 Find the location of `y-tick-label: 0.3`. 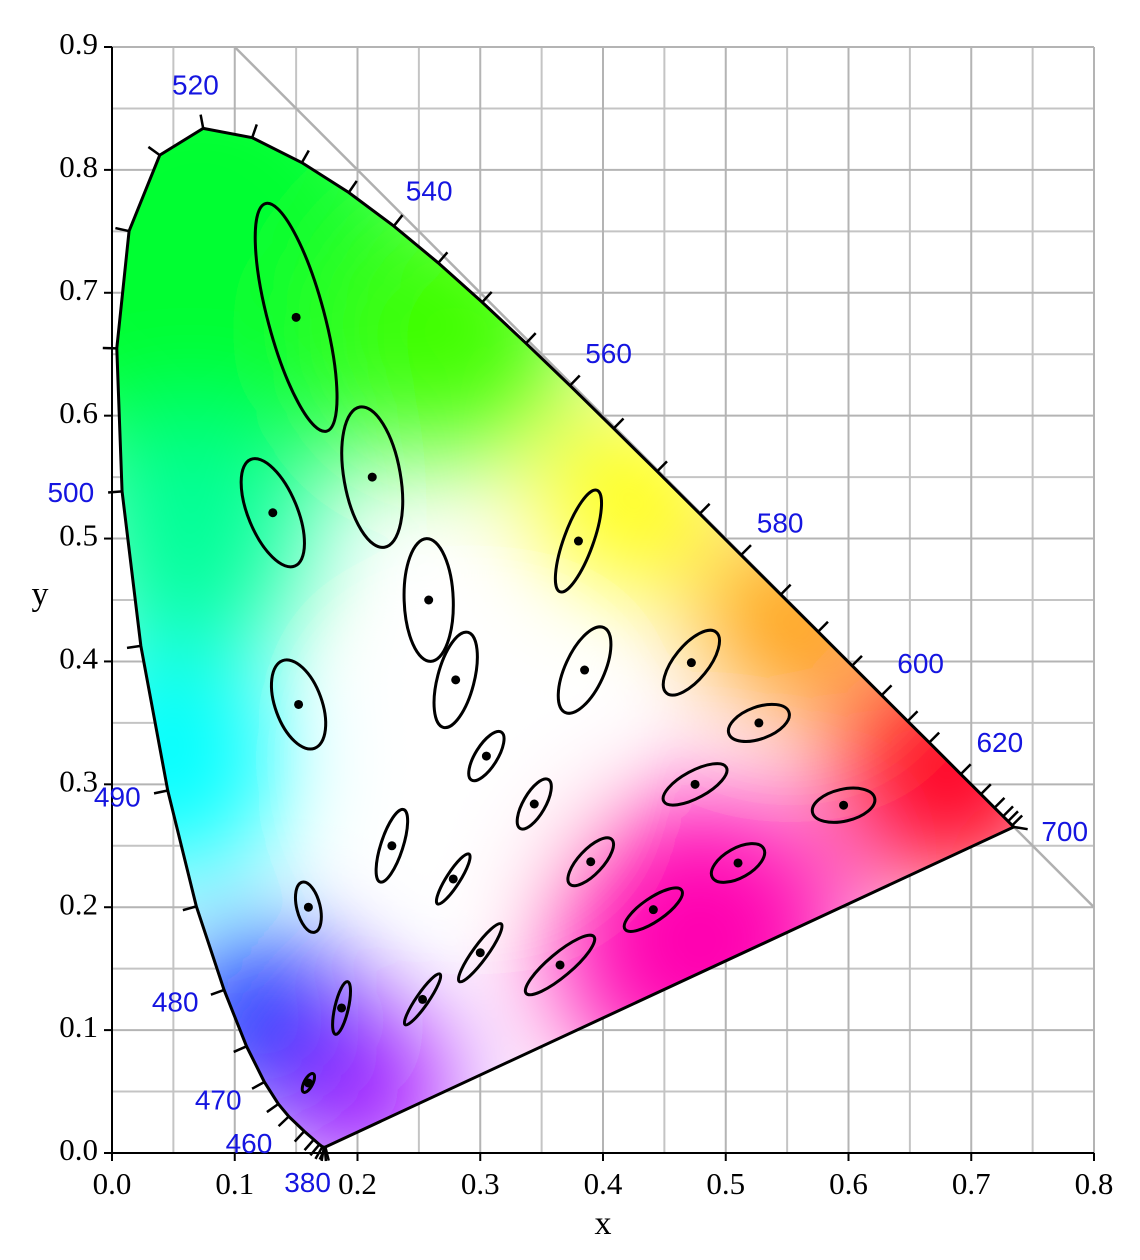

y-tick-label: 0.3 is located at coordinates (78, 780).